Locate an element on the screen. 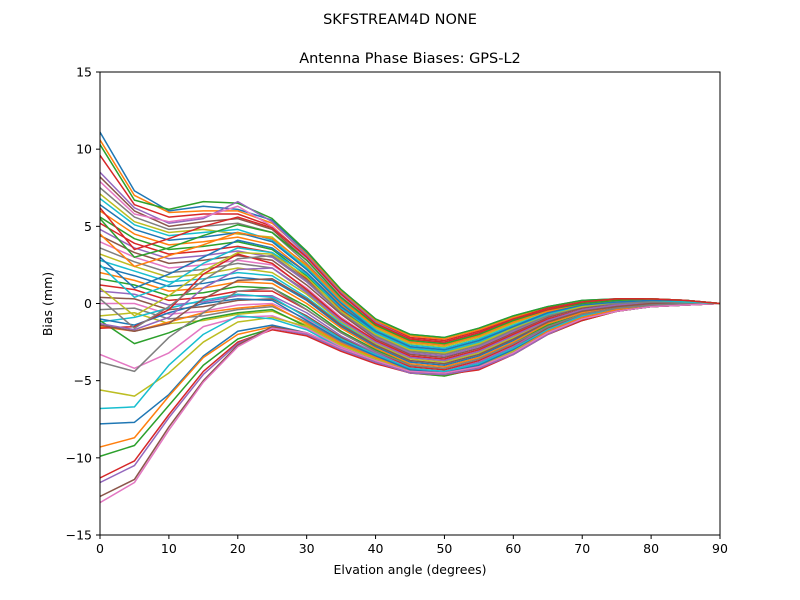 This screenshot has width=800, height=600. y-tick-label: −10 is located at coordinates (79, 457).